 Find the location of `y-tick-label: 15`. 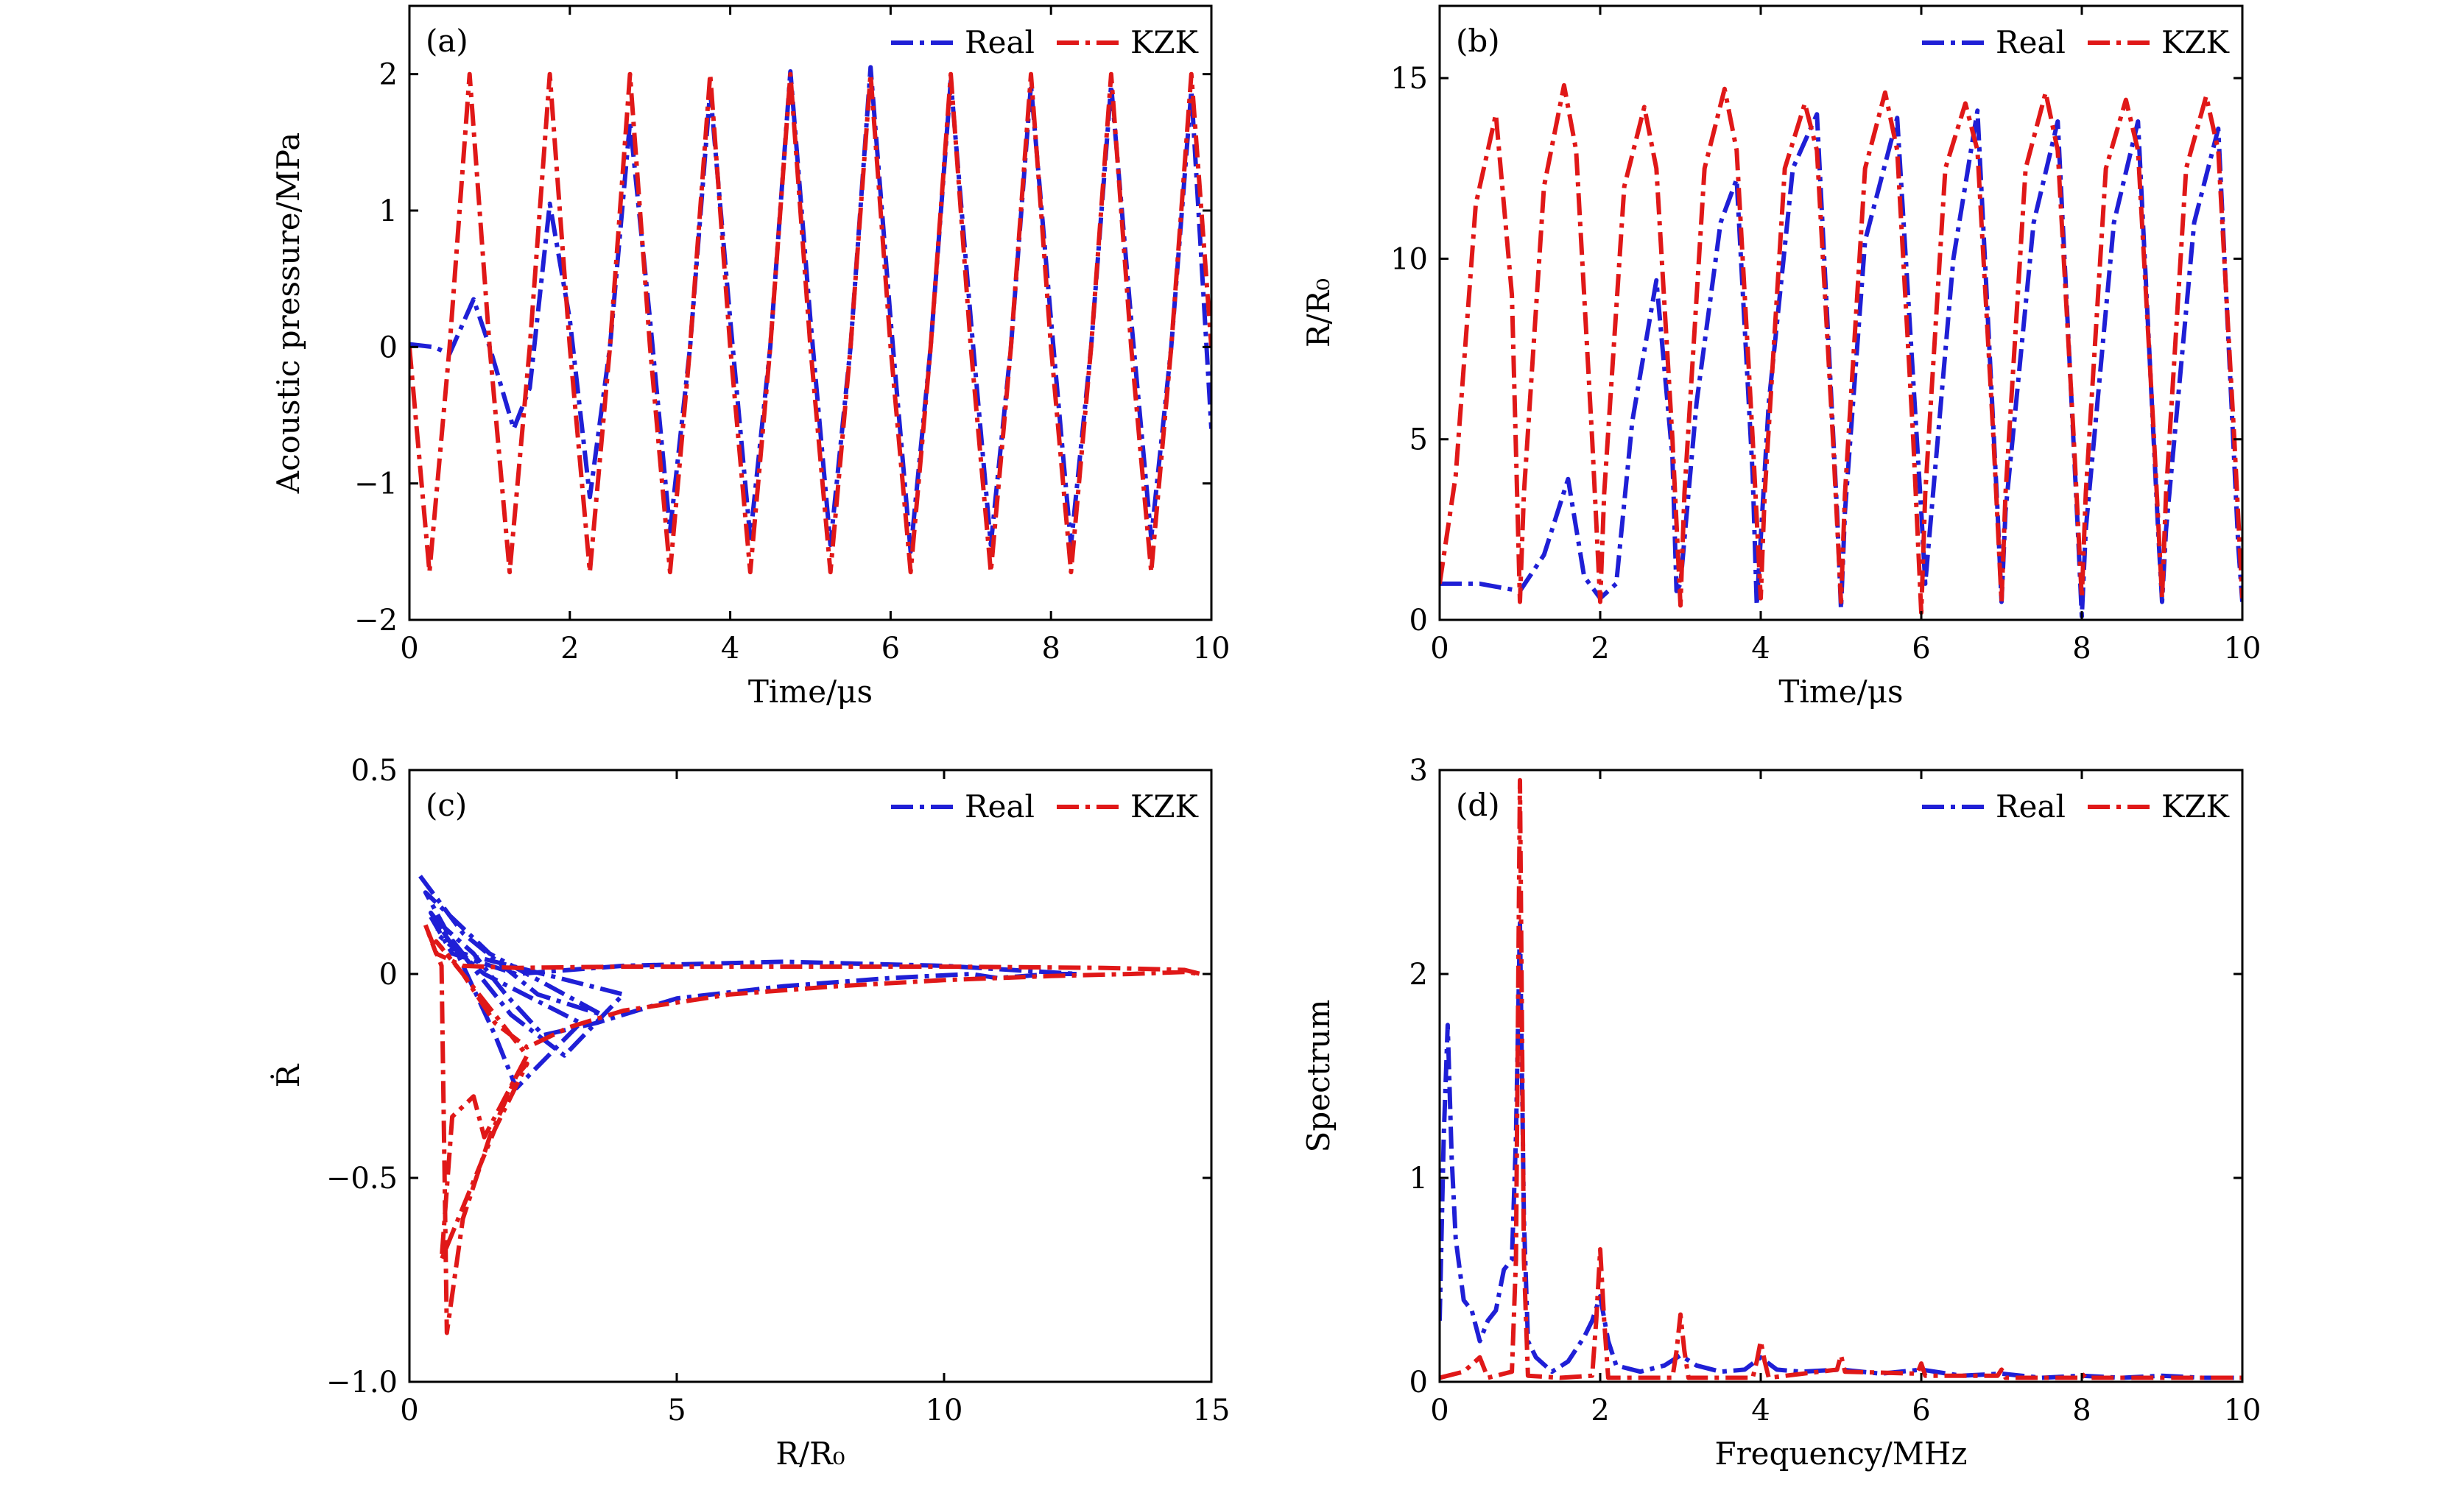

y-tick-label: 15 is located at coordinates (1409, 79).